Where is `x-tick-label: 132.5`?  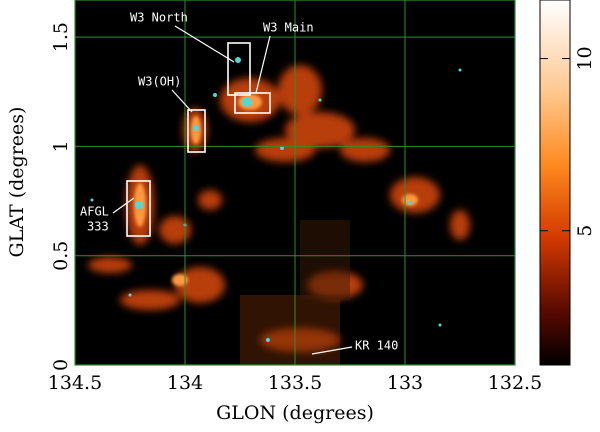
x-tick-label: 132.5 is located at coordinates (515, 383).